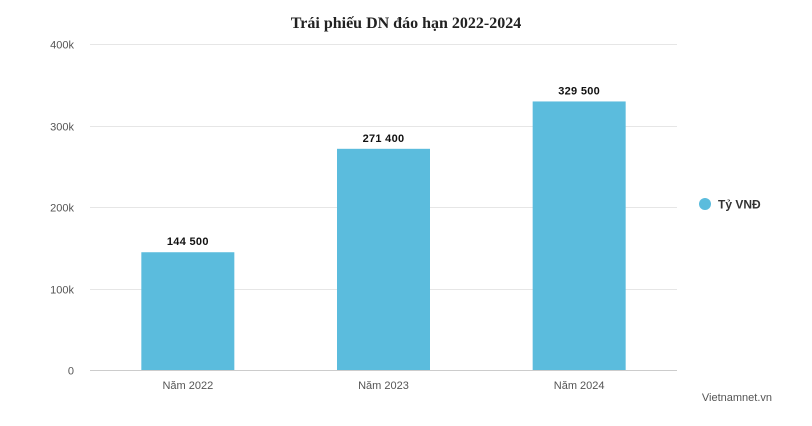  What do you see at coordinates (62, 46) in the screenshot?
I see `y-tick-label: 400k` at bounding box center [62, 46].